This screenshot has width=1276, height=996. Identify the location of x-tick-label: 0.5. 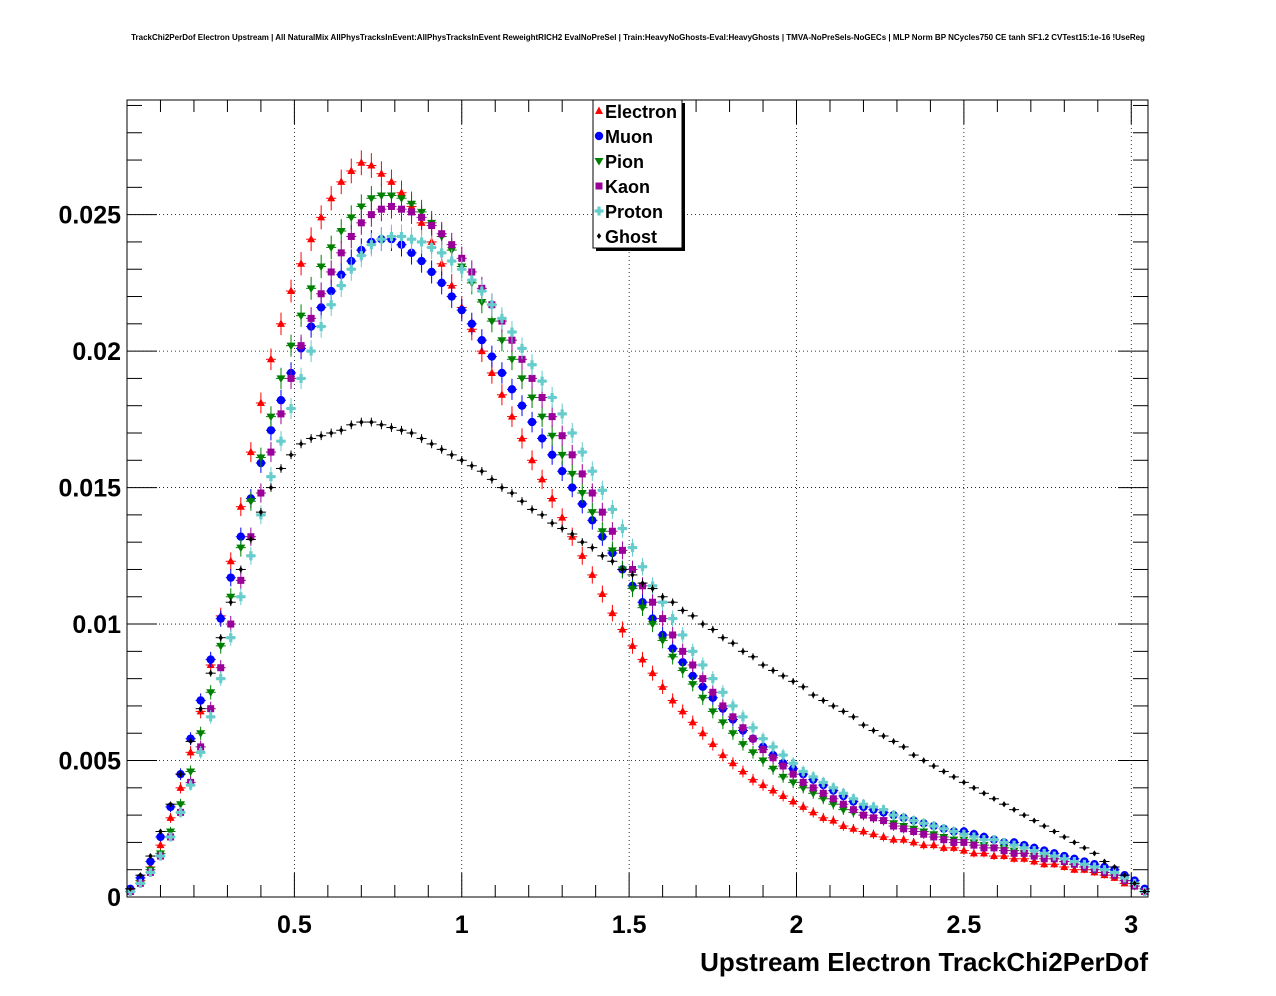
(294, 925).